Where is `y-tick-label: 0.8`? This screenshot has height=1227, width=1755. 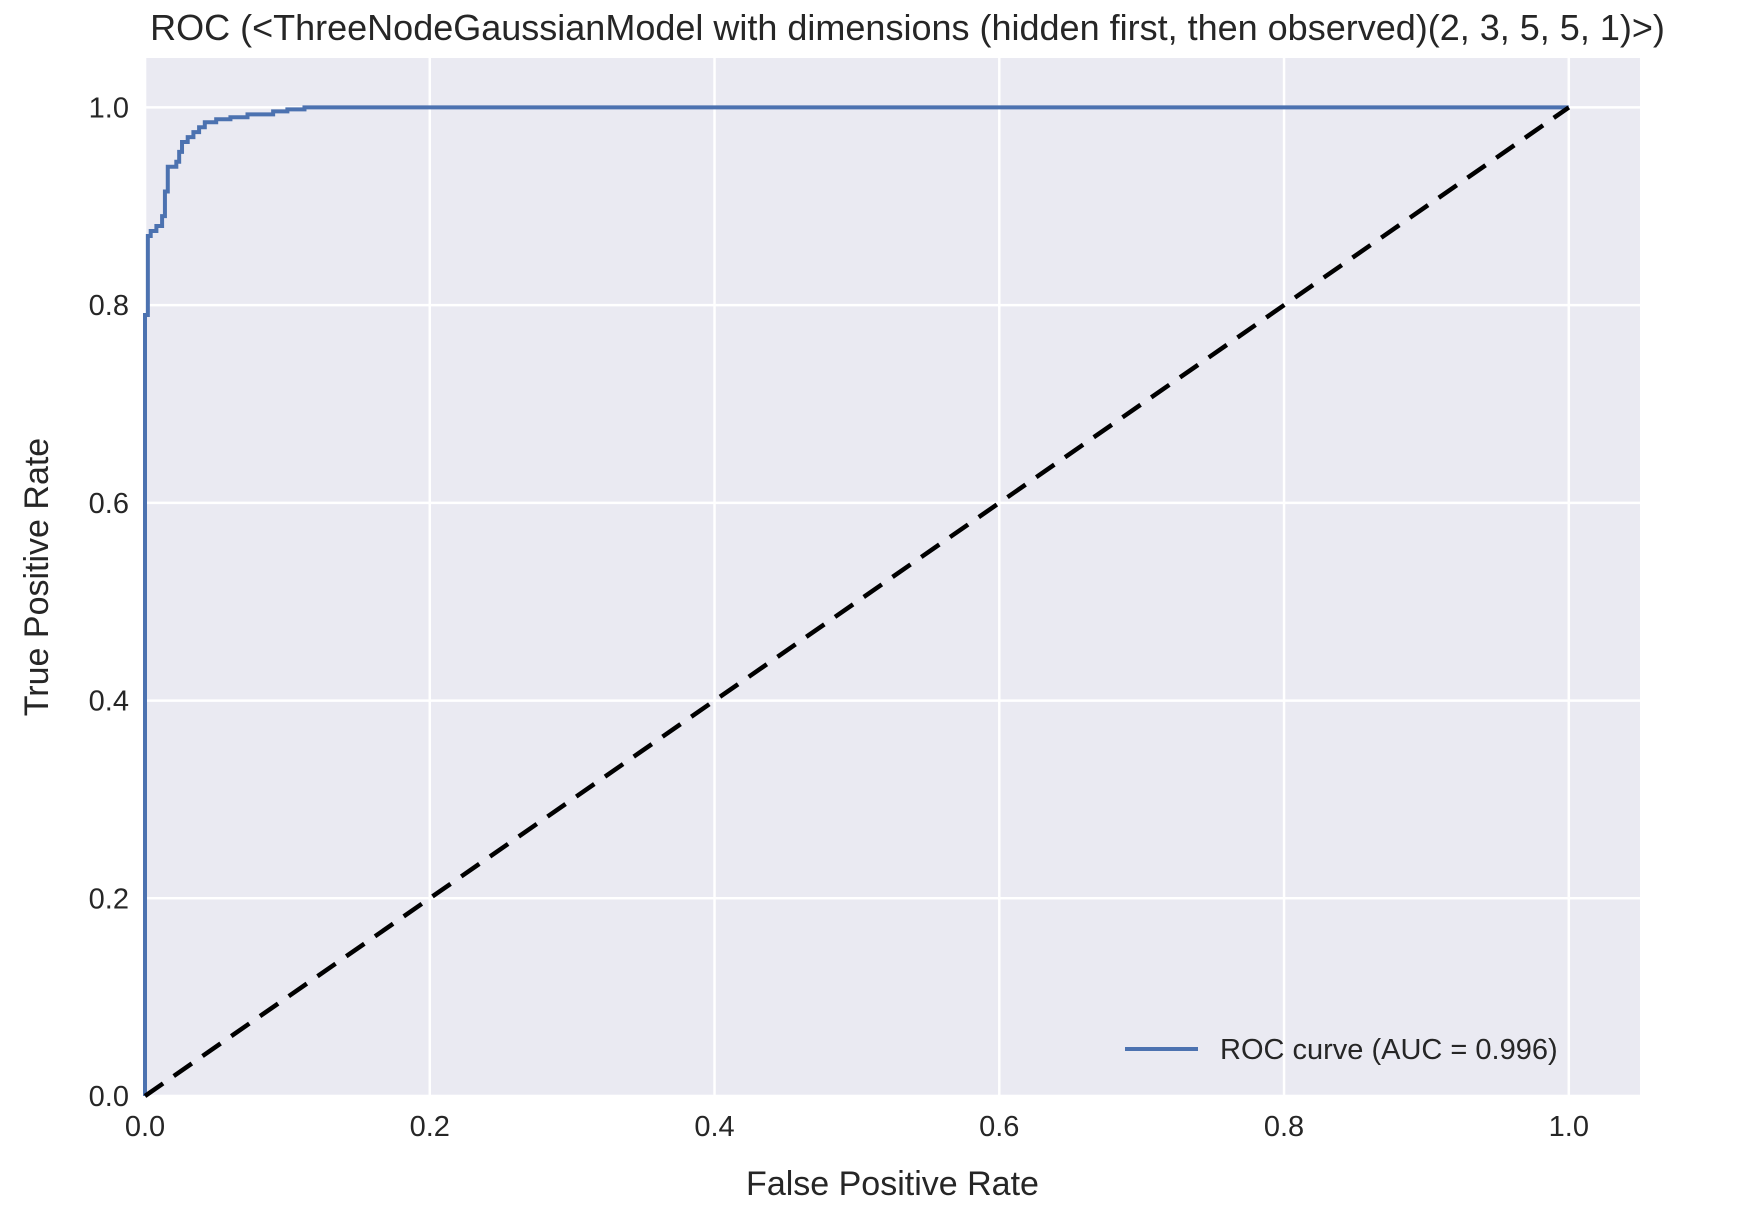 y-tick-label: 0.8 is located at coordinates (109, 306).